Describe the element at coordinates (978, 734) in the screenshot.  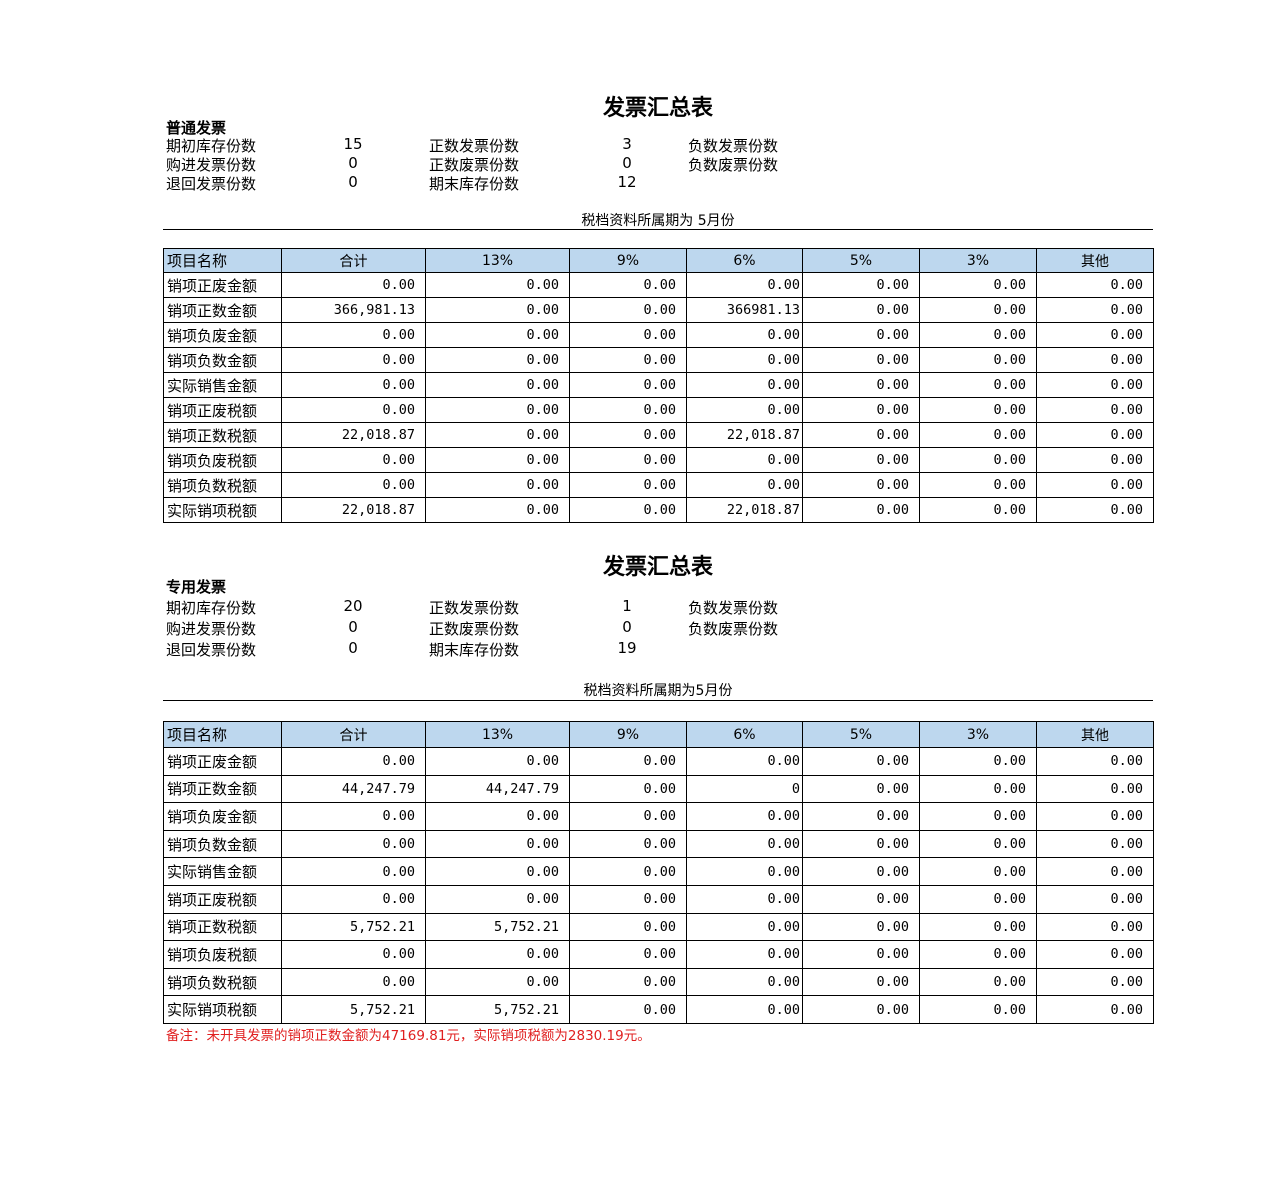
I see `column-header: 3%` at that location.